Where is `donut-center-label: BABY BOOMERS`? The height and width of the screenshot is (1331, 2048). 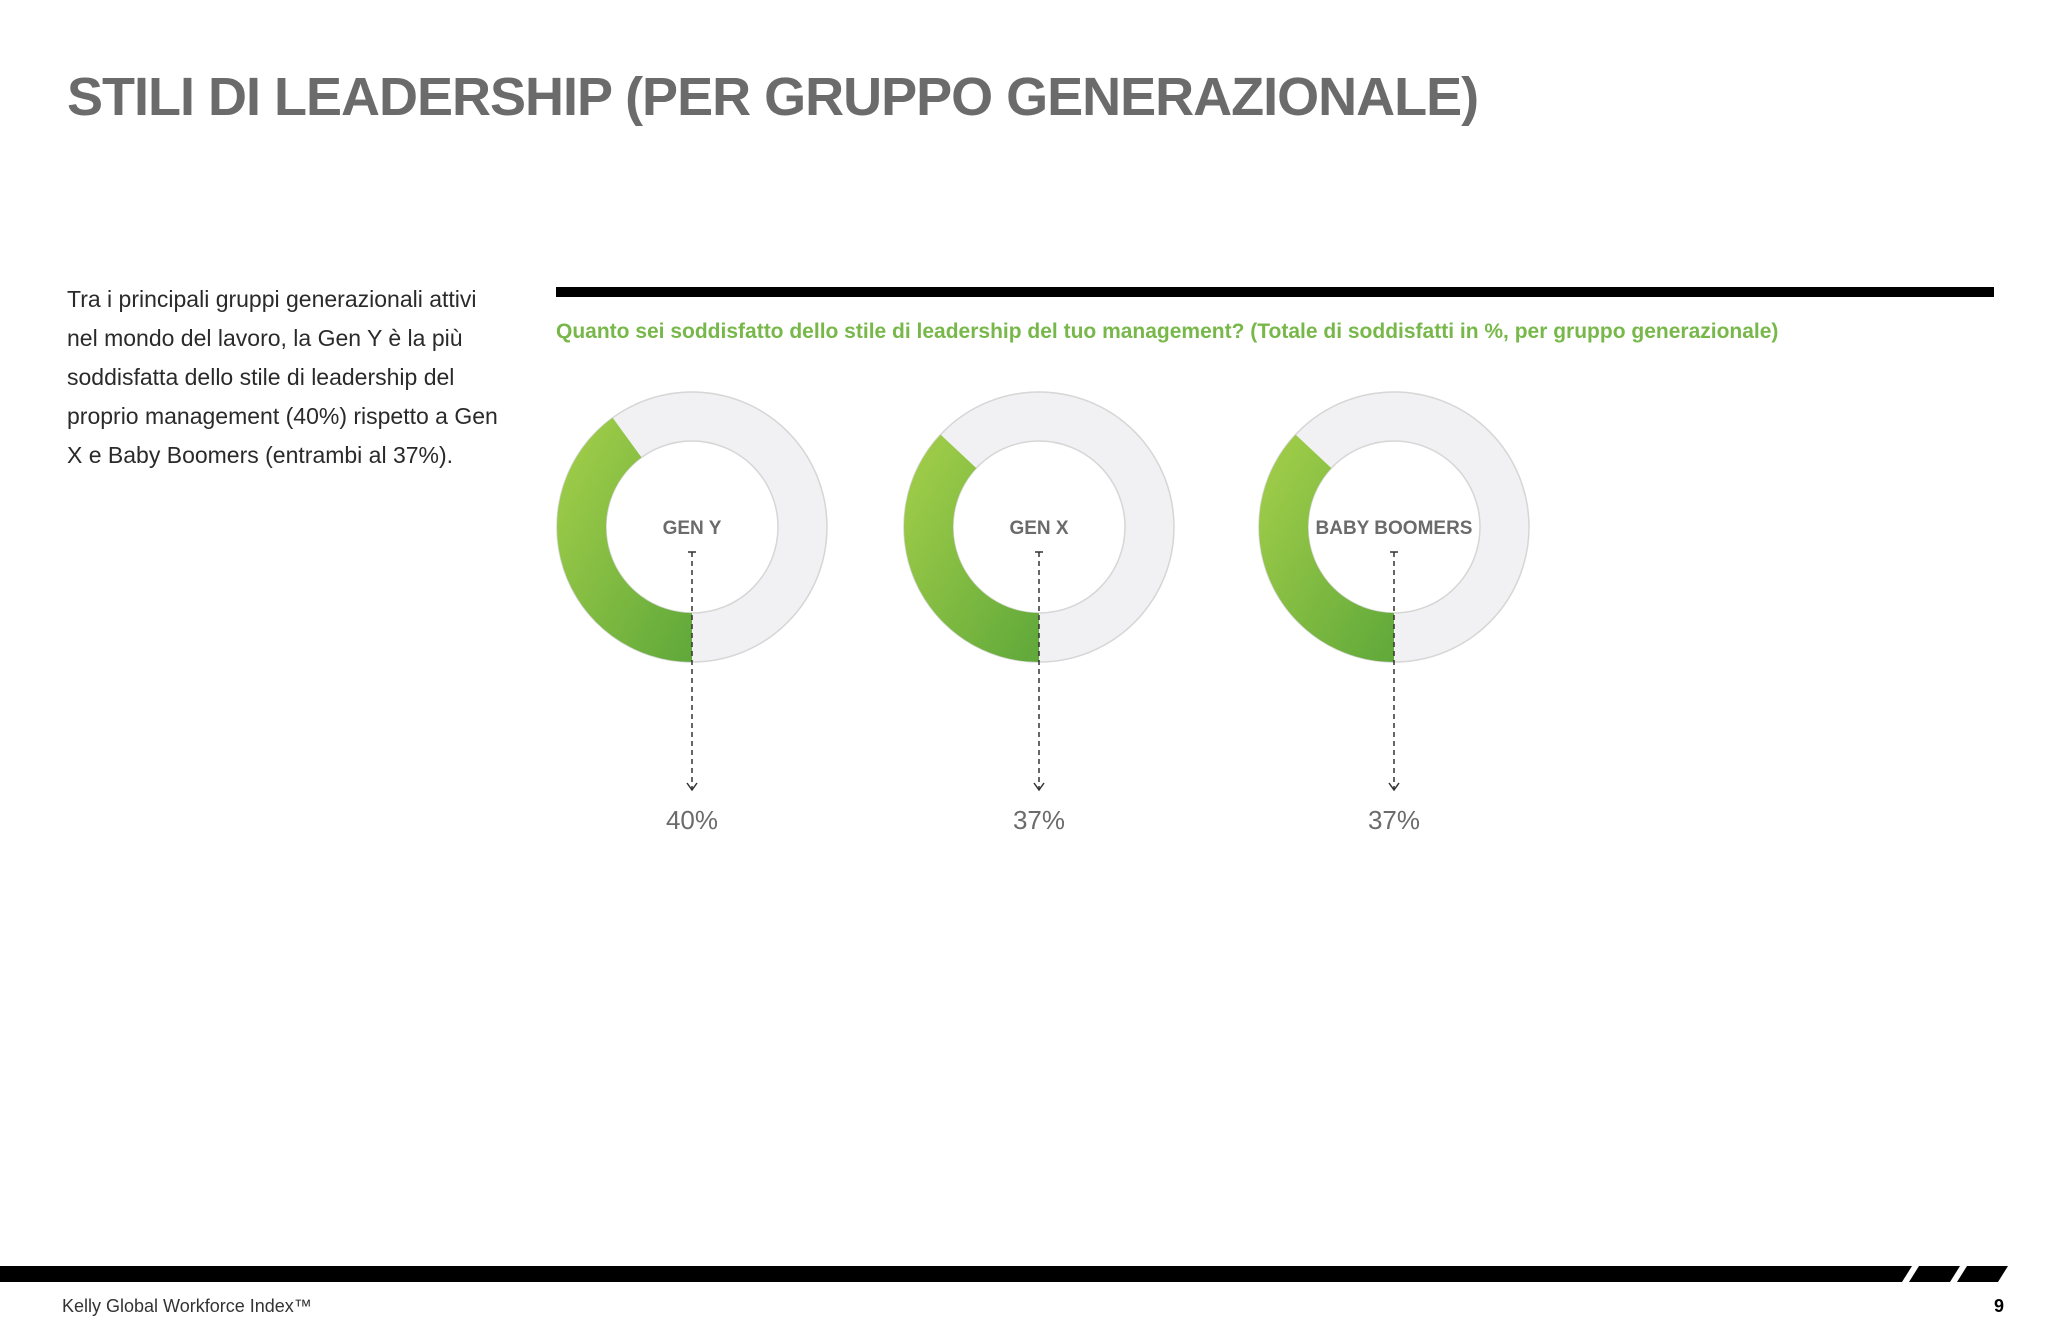
donut-center-label: BABY BOOMERS is located at coordinates (1394, 528).